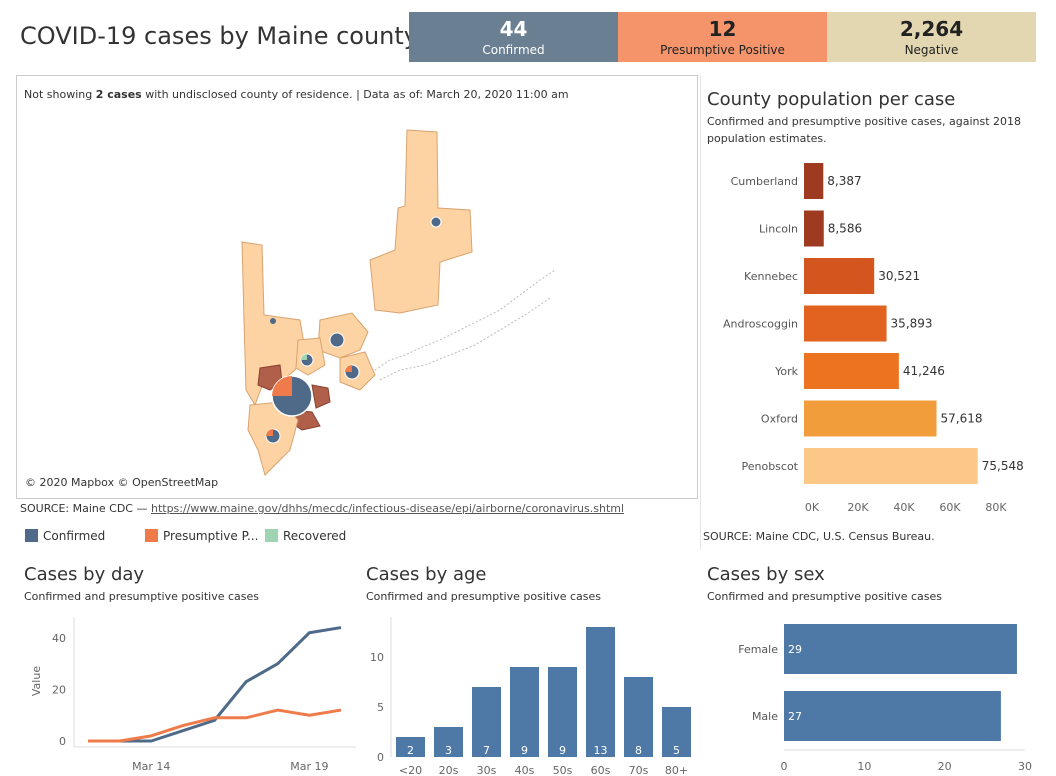  Describe the element at coordinates (142, 596) in the screenshot. I see `by-day-subtitle: Confirmed and presumptive positive cases` at that location.